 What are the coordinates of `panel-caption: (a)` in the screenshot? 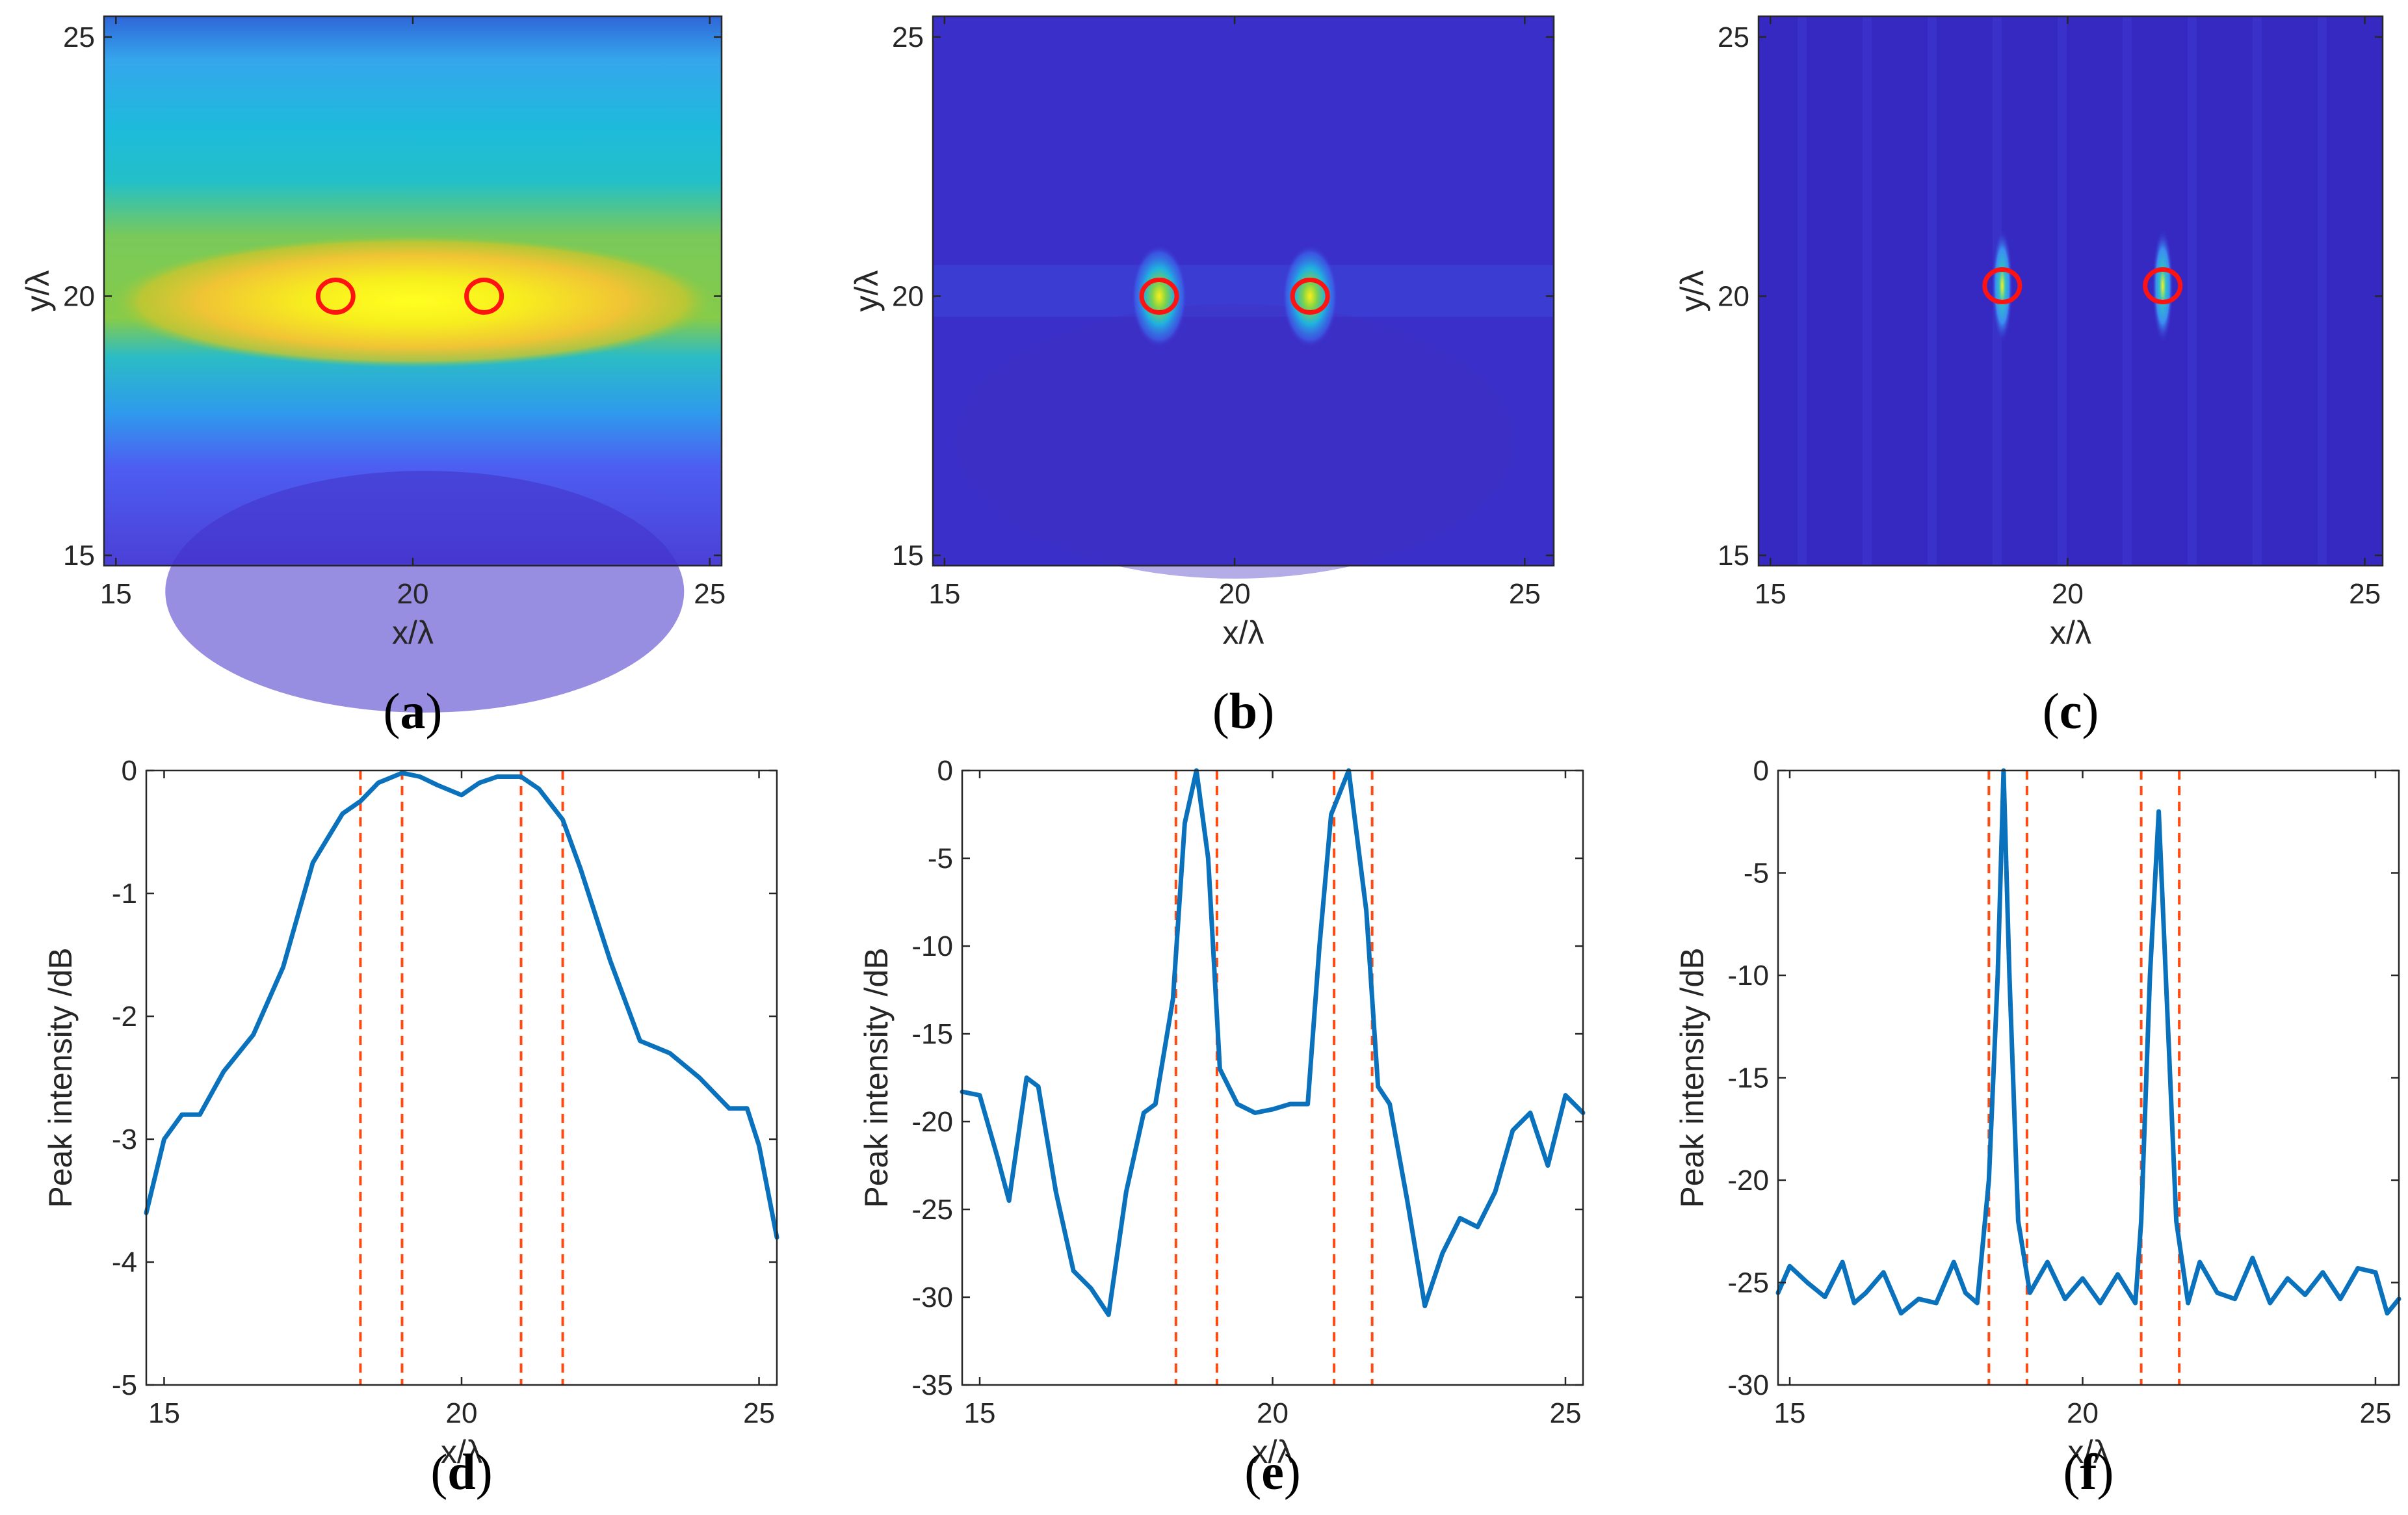 It's located at (413, 711).